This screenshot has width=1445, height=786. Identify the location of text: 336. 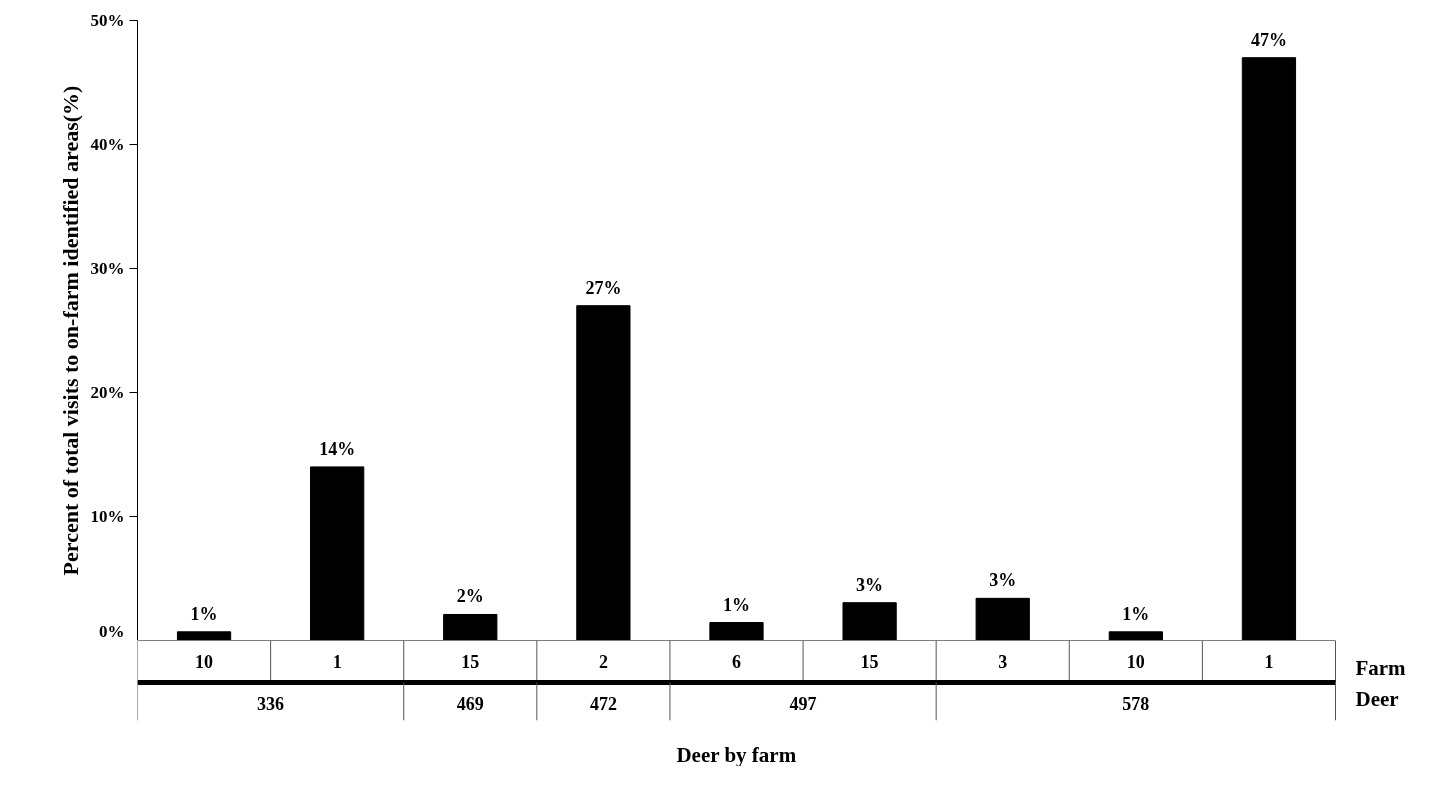
(271, 704).